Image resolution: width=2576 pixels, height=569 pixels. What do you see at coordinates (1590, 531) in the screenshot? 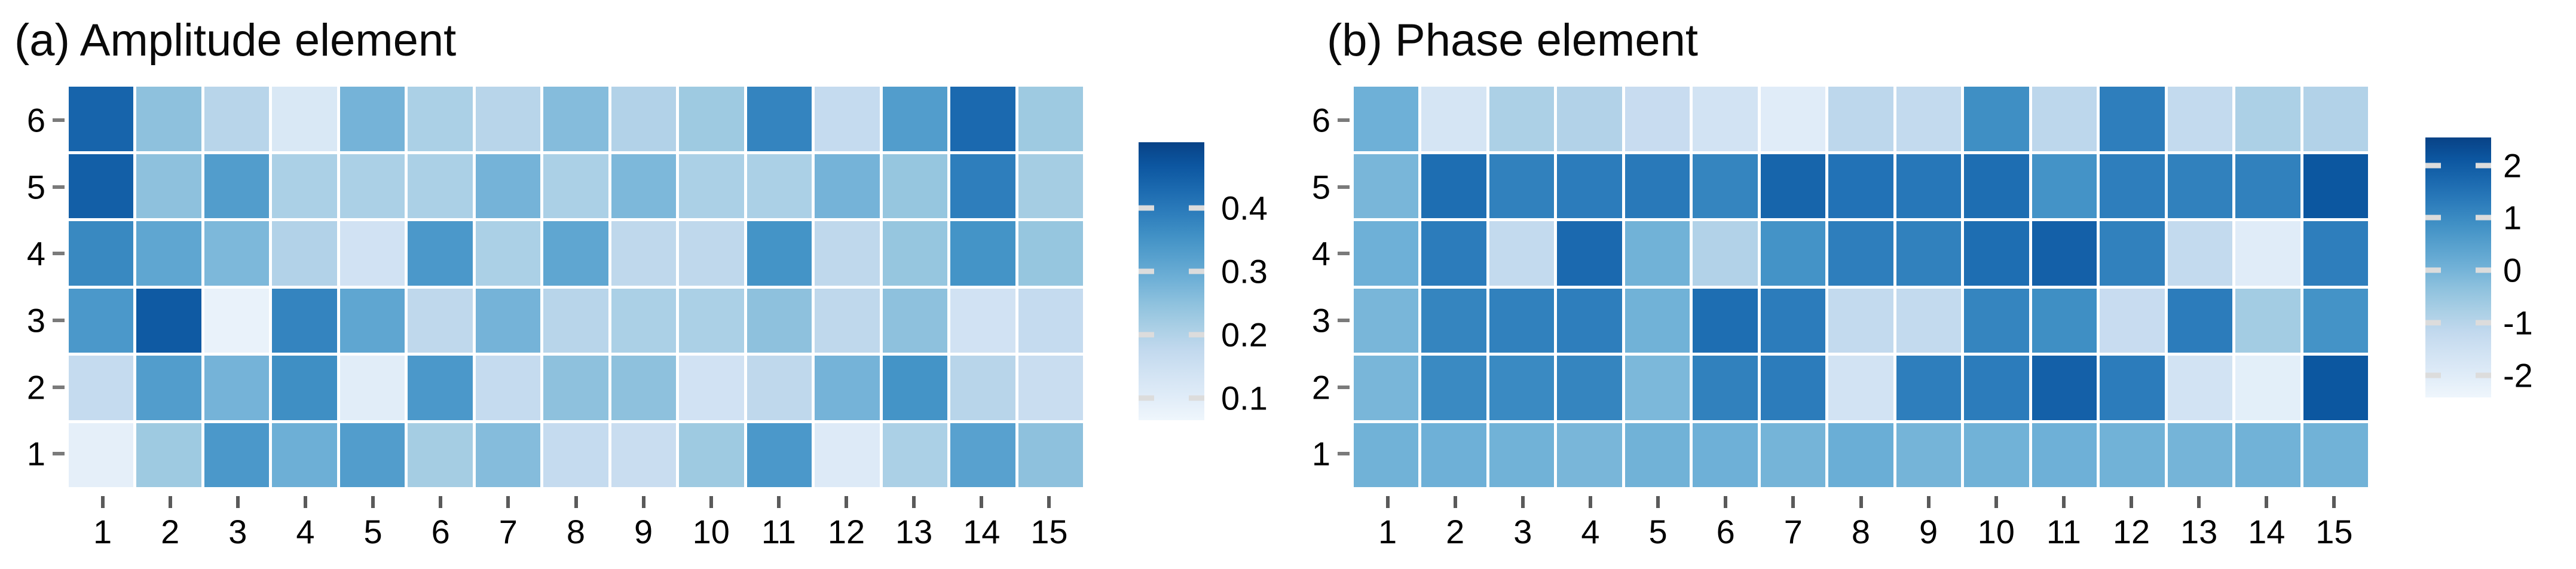
I see `x-tick-label: 4` at bounding box center [1590, 531].